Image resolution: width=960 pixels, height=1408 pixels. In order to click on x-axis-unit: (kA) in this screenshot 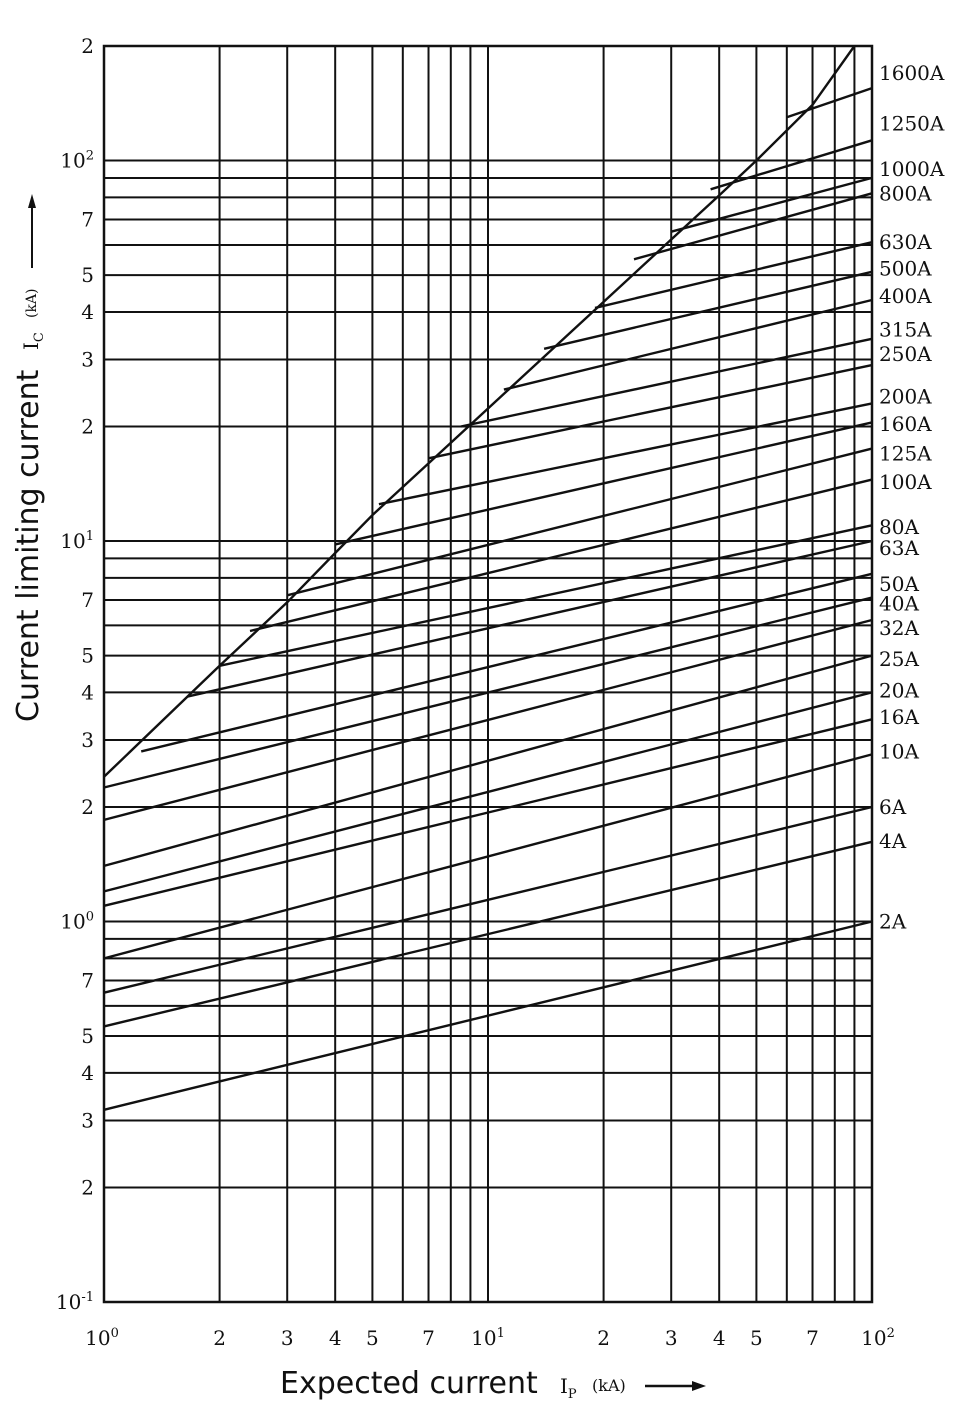, I will do `click(609, 1385)`.